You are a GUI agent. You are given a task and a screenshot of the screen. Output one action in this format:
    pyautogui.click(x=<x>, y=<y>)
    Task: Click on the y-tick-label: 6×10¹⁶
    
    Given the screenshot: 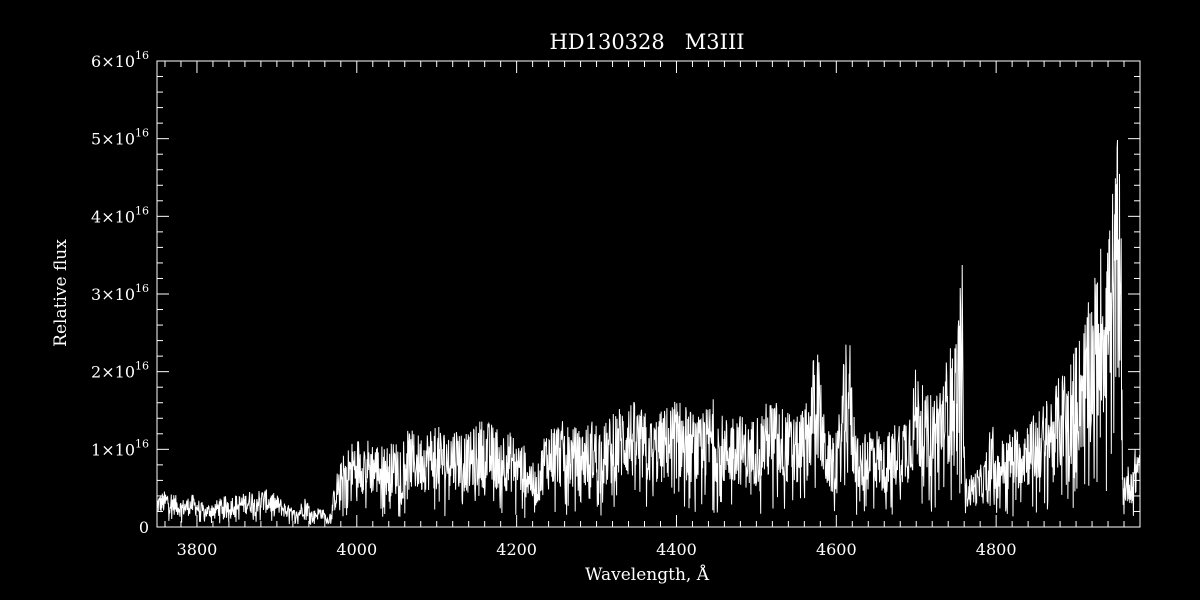 What is the action you would take?
    pyautogui.click(x=120, y=60)
    